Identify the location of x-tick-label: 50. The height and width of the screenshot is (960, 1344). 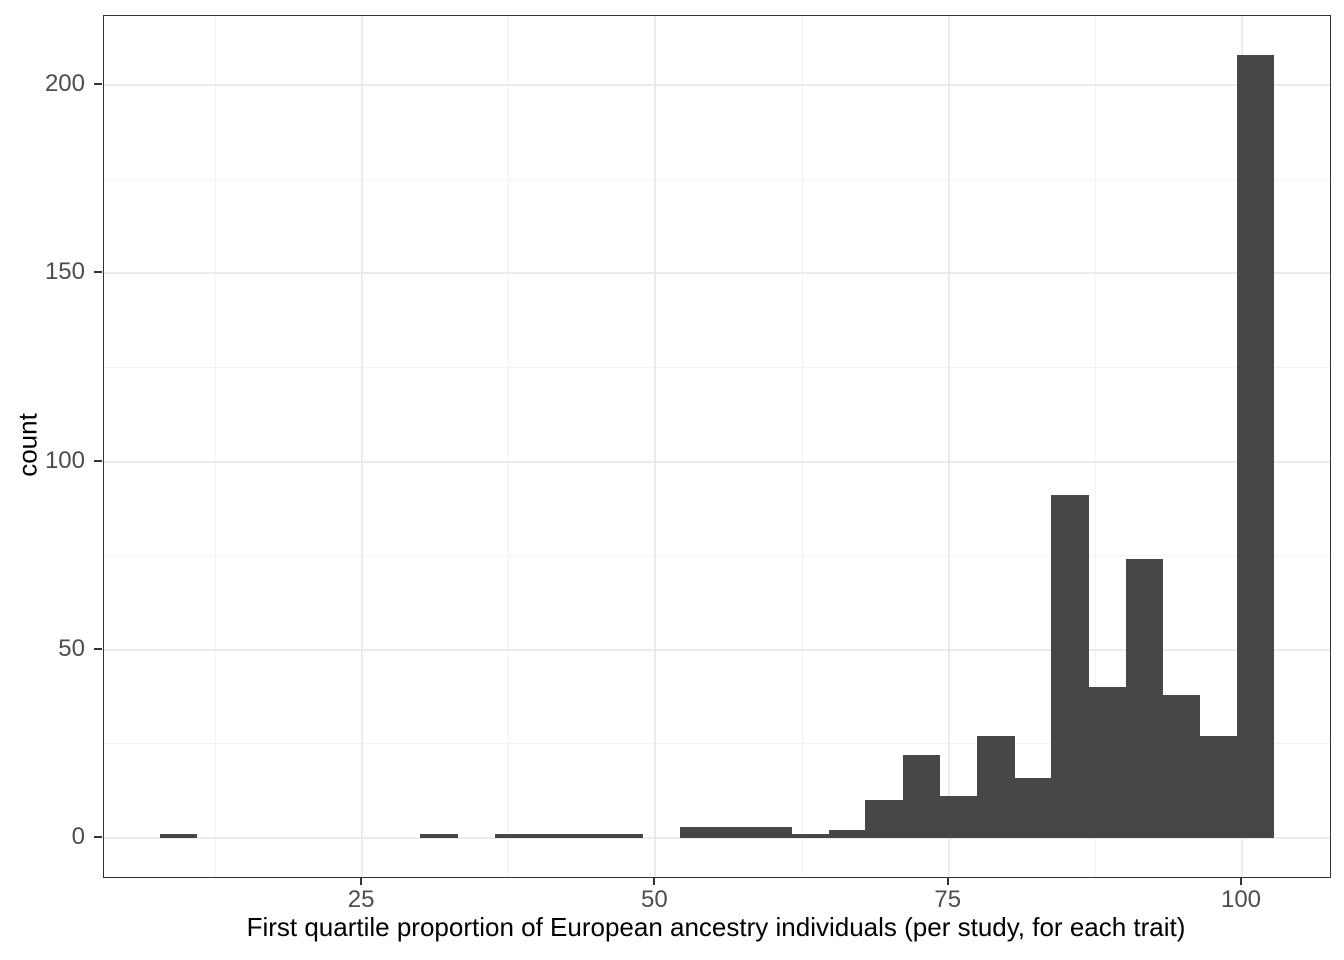
(654, 899).